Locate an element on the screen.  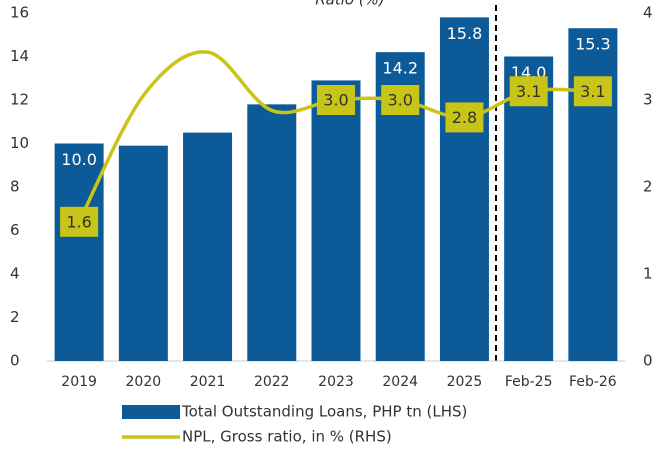
bar-label: 15.8 is located at coordinates (465, 33).